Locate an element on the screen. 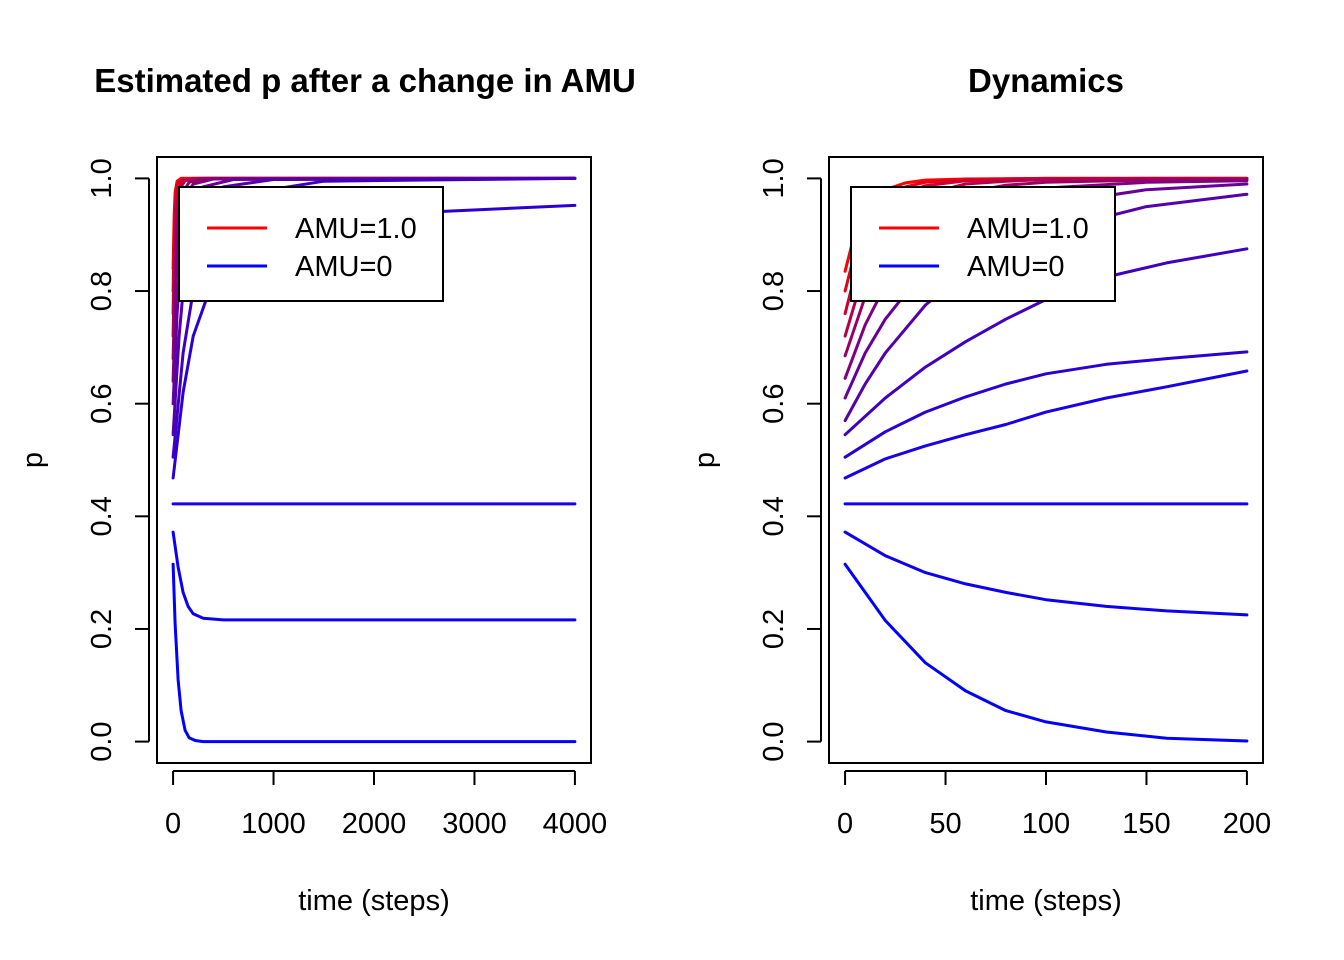 This screenshot has height=960, width=1344. x-tick-label: 2000 is located at coordinates (374, 824).